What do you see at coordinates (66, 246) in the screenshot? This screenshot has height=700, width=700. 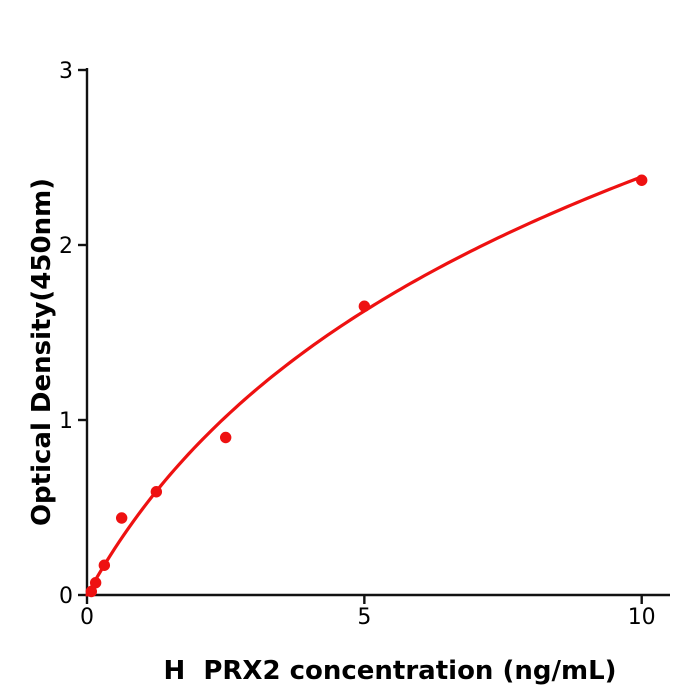 I see `y-tick-label: 2` at bounding box center [66, 246].